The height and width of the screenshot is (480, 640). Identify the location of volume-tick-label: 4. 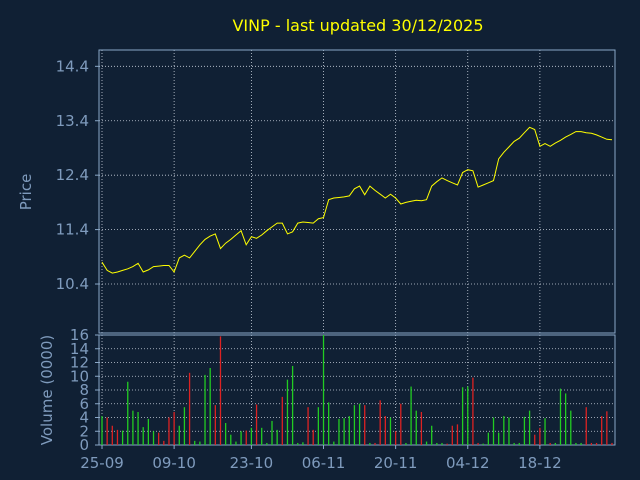
(84, 418).